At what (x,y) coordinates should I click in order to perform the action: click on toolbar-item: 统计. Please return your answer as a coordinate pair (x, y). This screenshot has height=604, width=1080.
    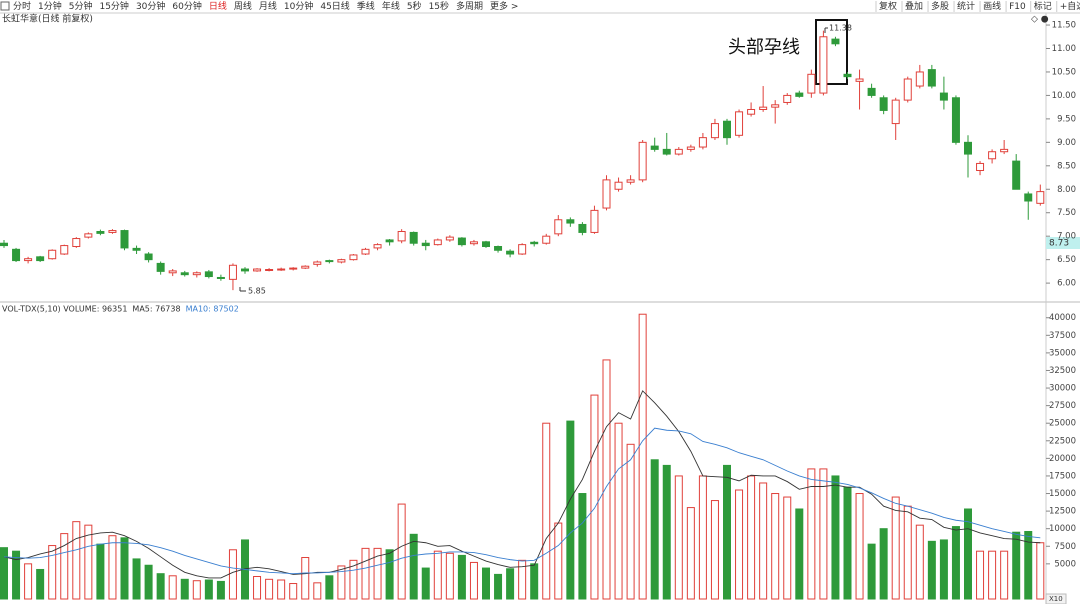
    Looking at the image, I should click on (966, 6).